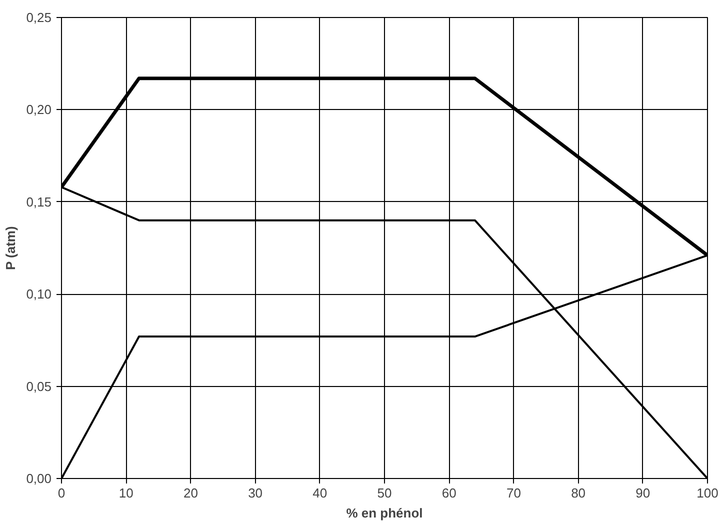  I want to click on y-tick-label: 0,20, so click(39, 110).